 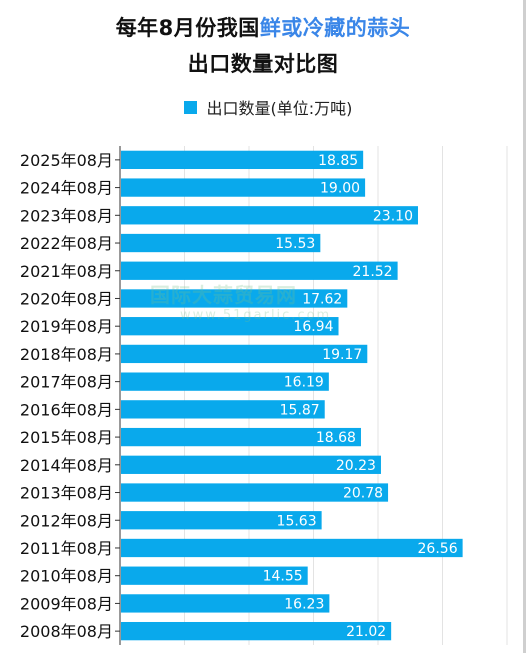 What do you see at coordinates (300, 410) in the screenshot?
I see `value-label: 15.87` at bounding box center [300, 410].